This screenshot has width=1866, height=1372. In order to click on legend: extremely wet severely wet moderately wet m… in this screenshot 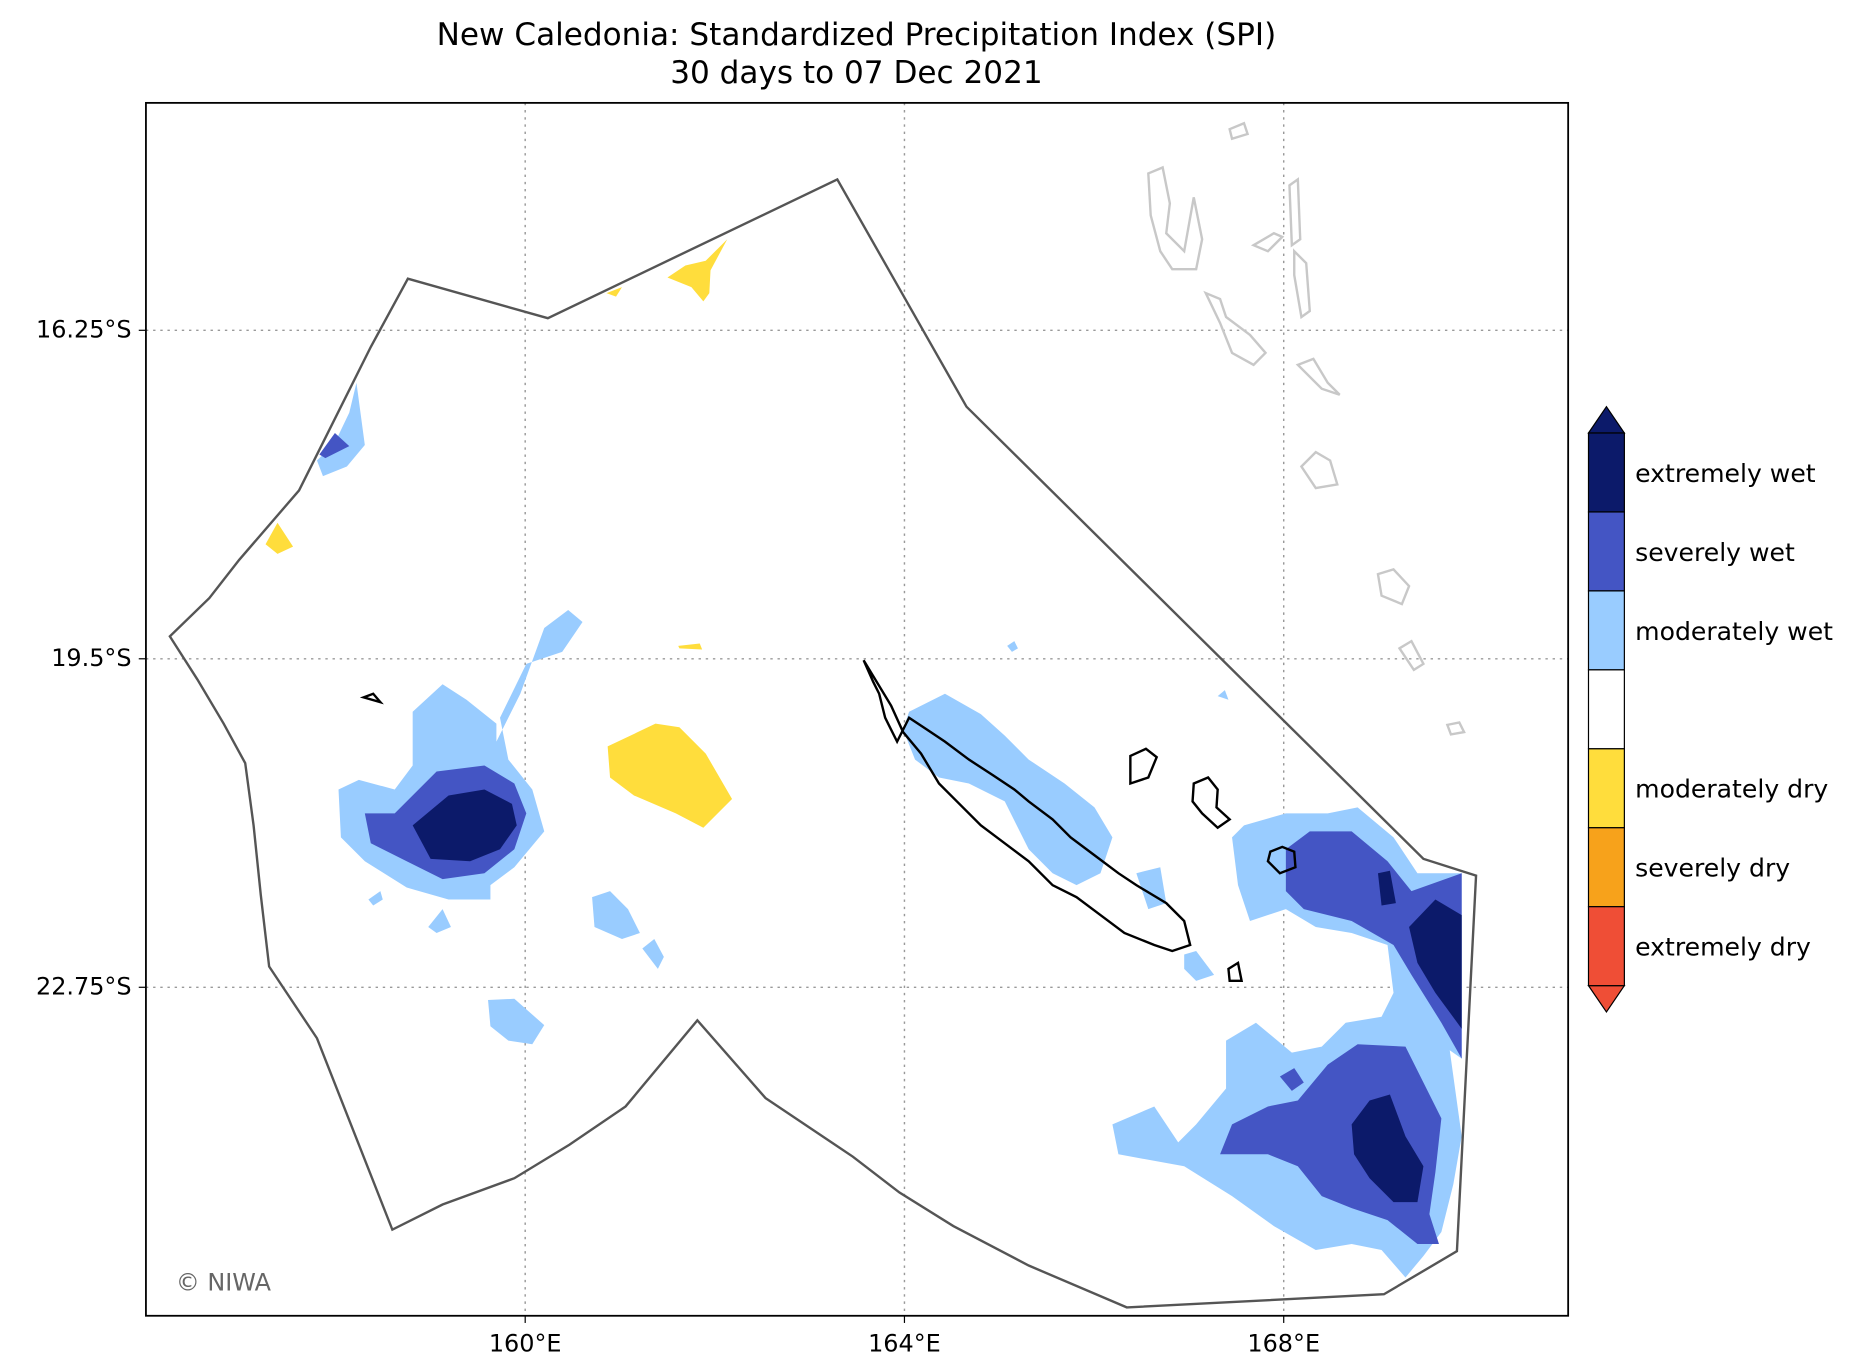, I will do `click(1710, 709)`.